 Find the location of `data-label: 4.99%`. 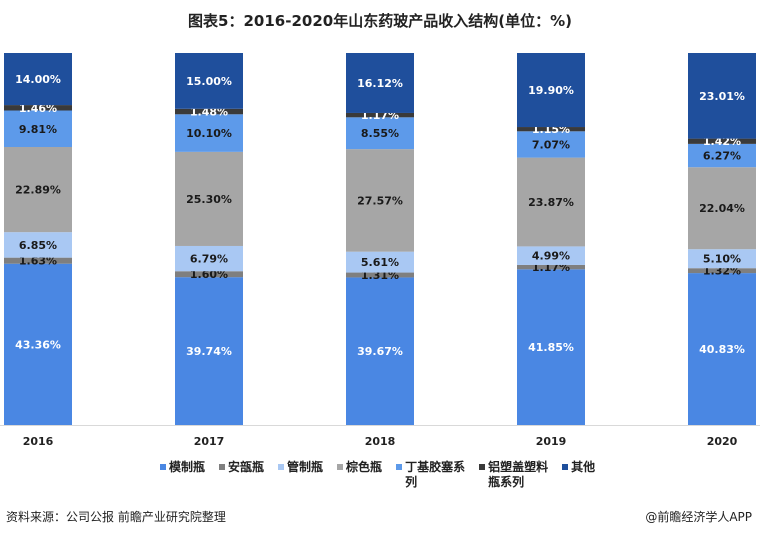

data-label: 4.99% is located at coordinates (551, 256).